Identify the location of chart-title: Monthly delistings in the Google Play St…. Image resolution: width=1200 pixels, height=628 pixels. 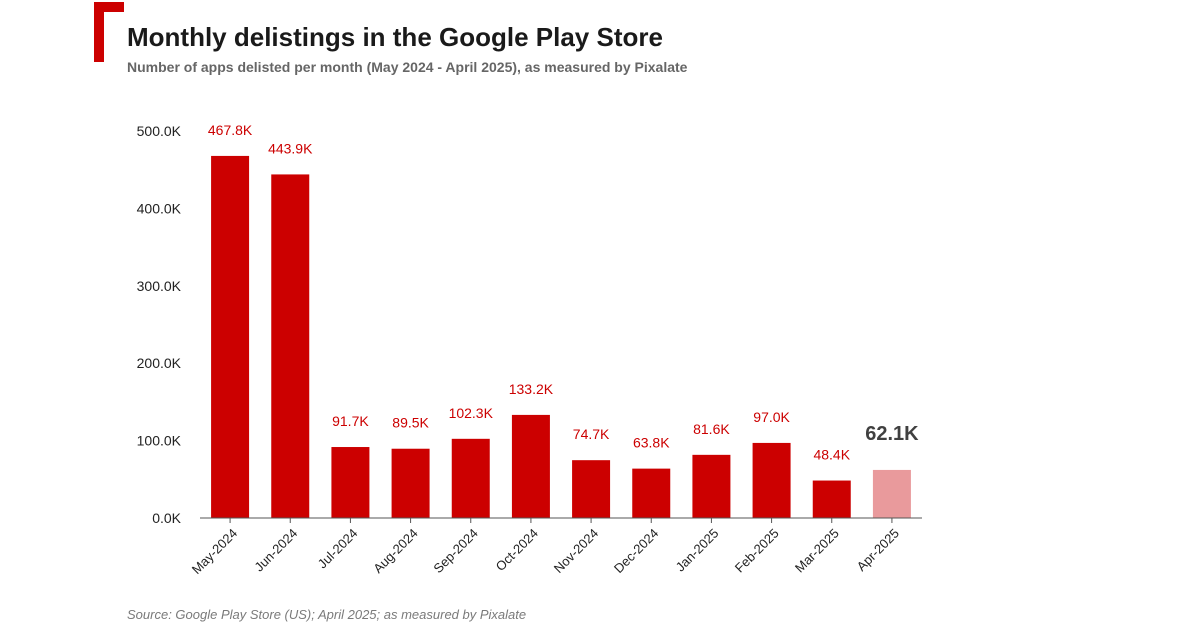
(395, 37).